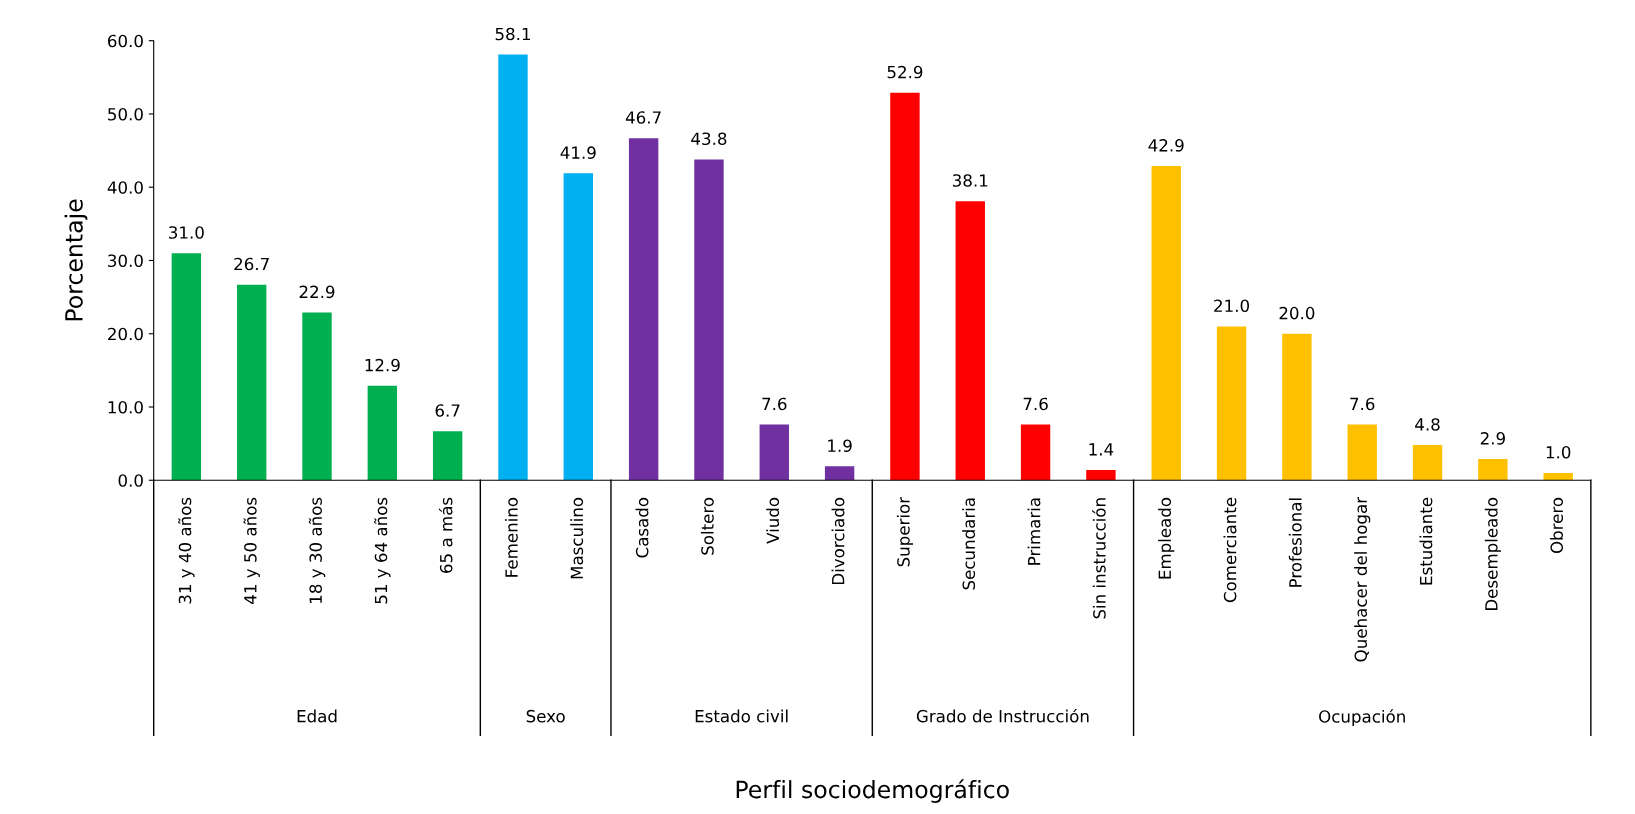 This screenshot has height=814, width=1635. Describe the element at coordinates (642, 527) in the screenshot. I see `x-tick-label: Casado` at that location.